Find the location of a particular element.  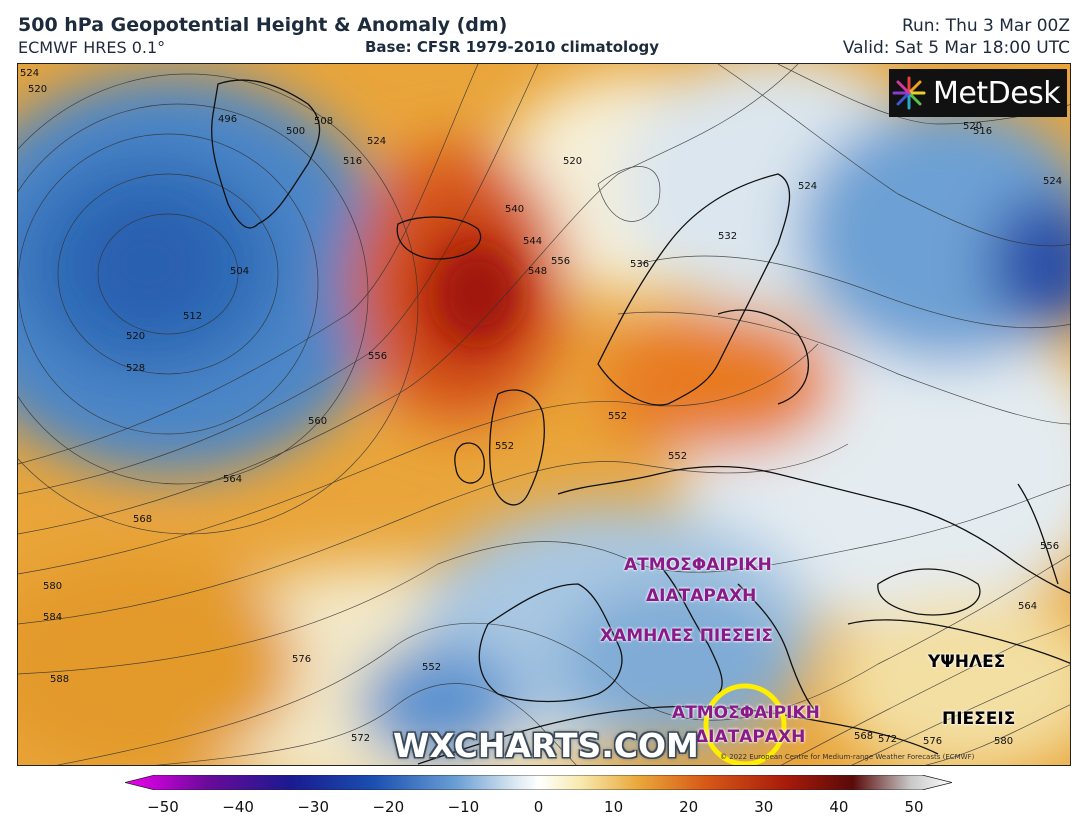

wxcharts-watermark: WXCHARTS.COM is located at coordinates (546, 745).